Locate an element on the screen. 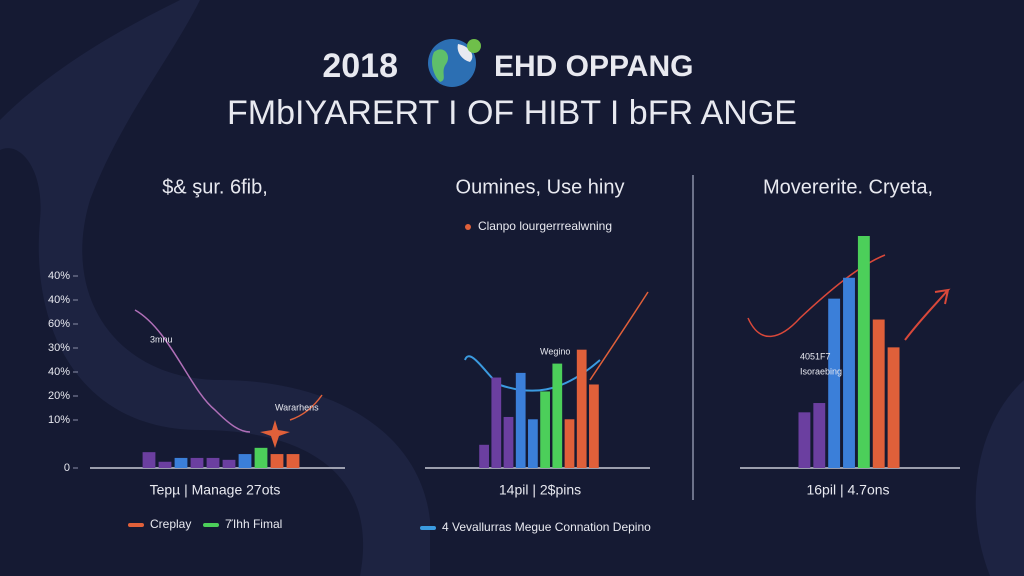 The width and height of the screenshot is (1024, 576). y-tick-label: 0 is located at coordinates (67, 468).